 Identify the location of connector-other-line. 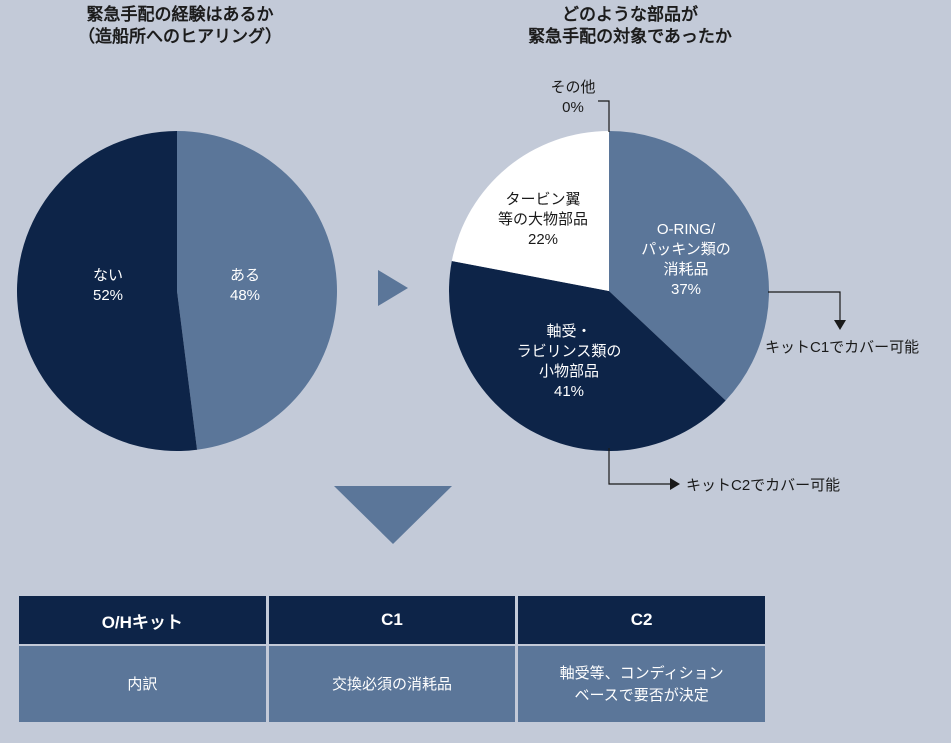
(604, 116).